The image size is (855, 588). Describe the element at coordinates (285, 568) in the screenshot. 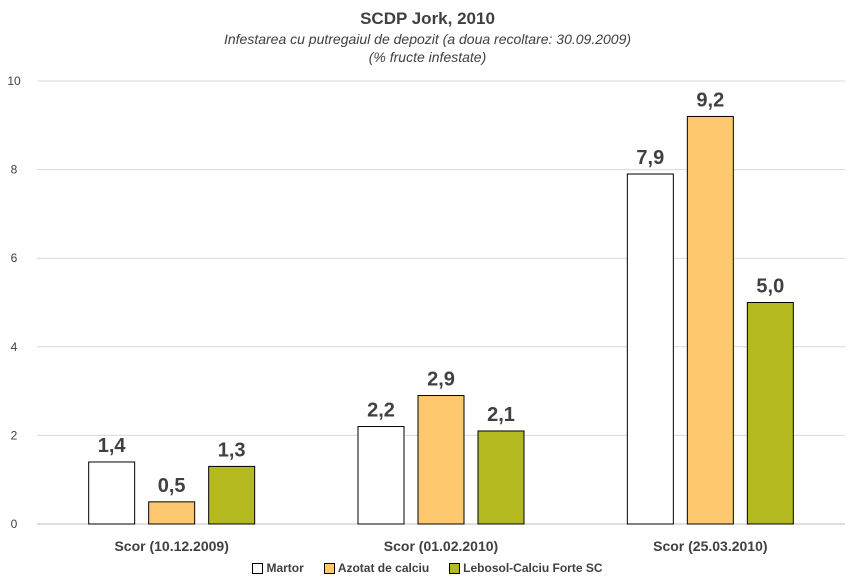

I see `legend-label-martor: Martor` at that location.